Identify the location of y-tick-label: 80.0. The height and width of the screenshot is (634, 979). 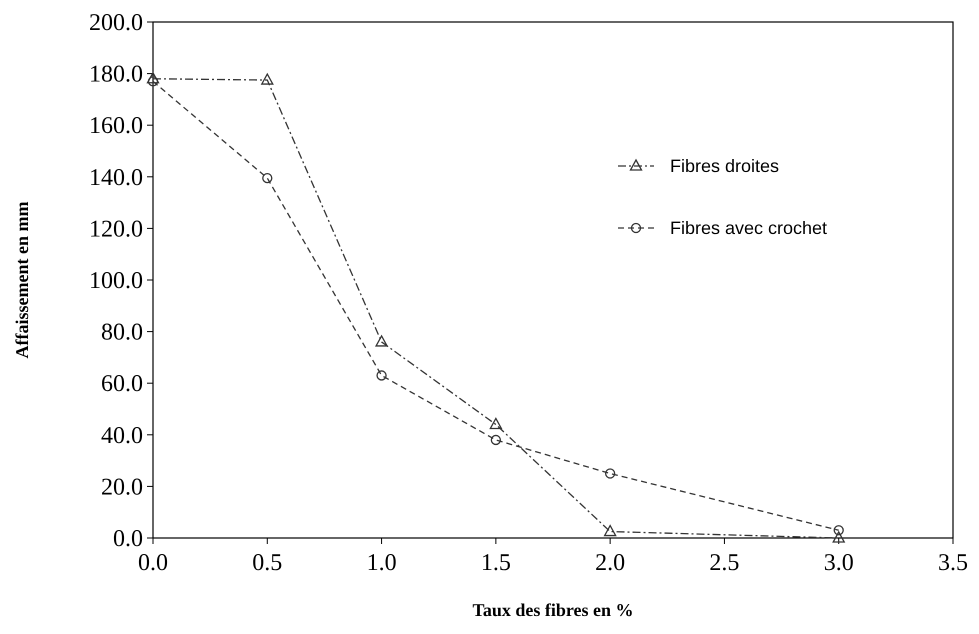
(122, 333).